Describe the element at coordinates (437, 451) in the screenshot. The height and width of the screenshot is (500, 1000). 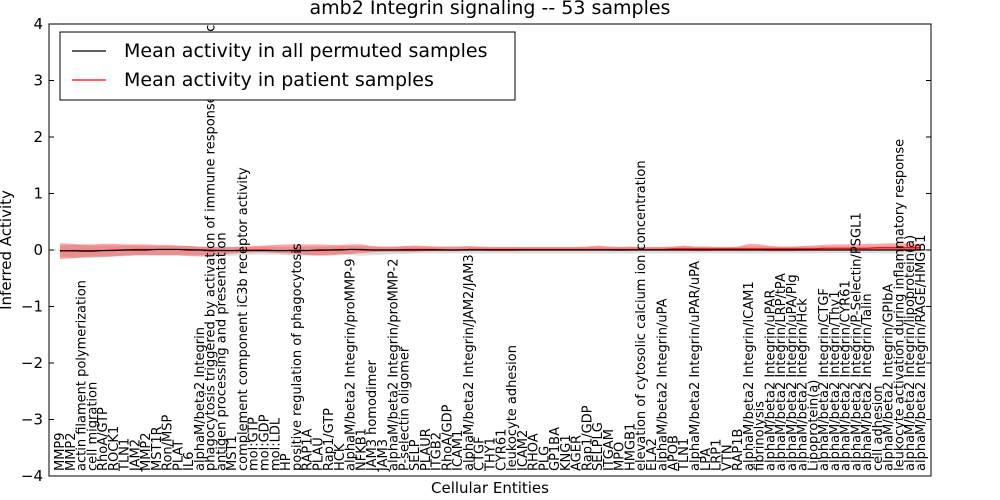
I see `category-label: ITGB2` at that location.